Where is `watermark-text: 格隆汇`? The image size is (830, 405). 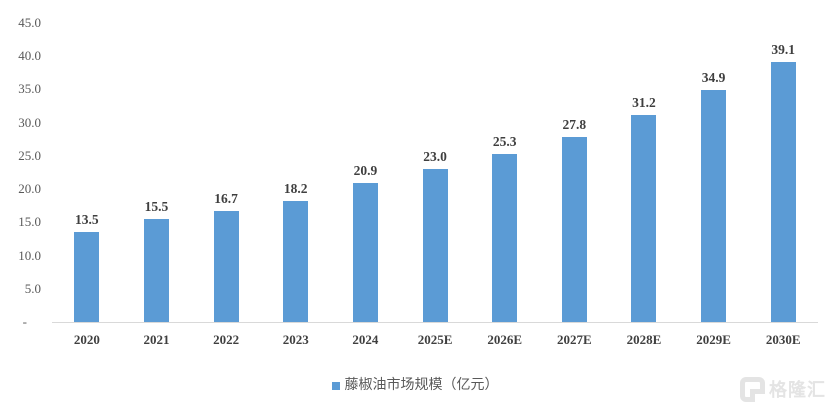 watermark-text: 格隆汇 is located at coordinates (797, 390).